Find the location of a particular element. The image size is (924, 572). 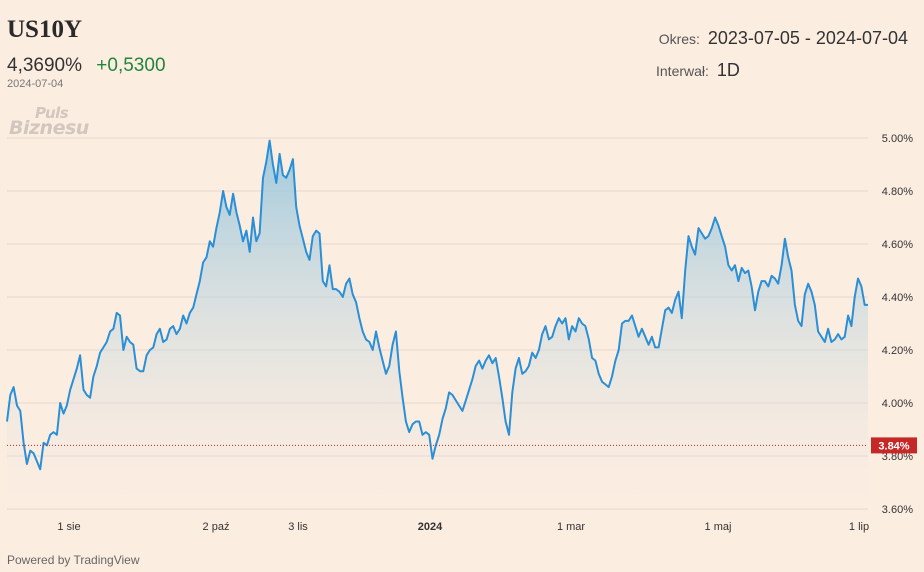

y-tick-label: 3.60% is located at coordinates (897, 510).